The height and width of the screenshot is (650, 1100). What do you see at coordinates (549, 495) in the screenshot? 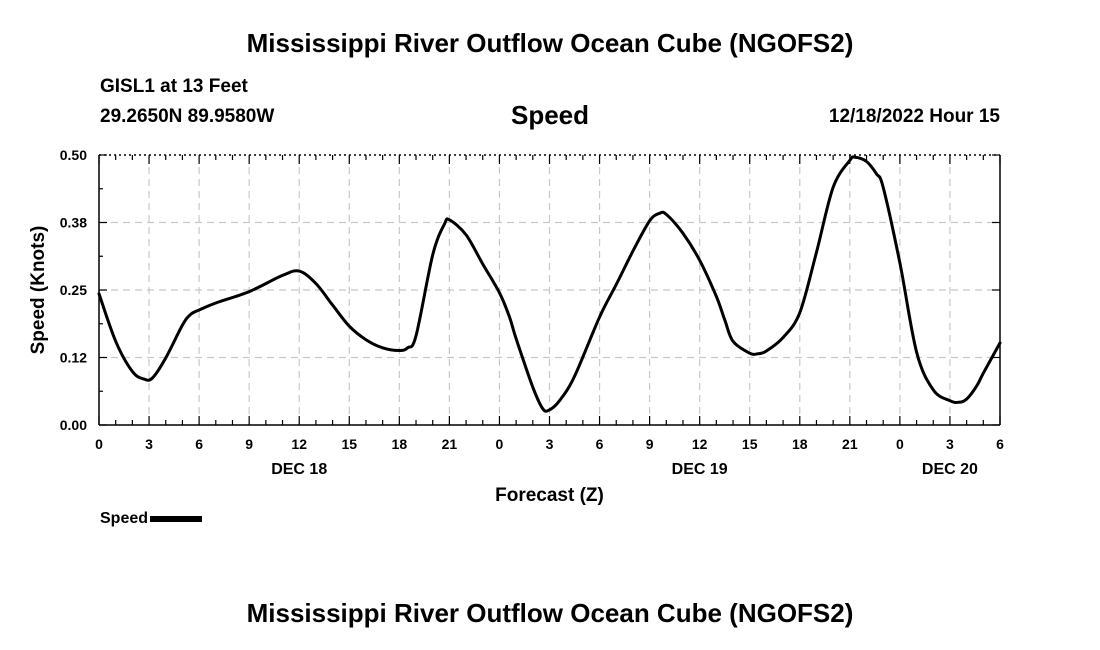
I see `x-axis-title: Forecast (Z)` at bounding box center [549, 495].